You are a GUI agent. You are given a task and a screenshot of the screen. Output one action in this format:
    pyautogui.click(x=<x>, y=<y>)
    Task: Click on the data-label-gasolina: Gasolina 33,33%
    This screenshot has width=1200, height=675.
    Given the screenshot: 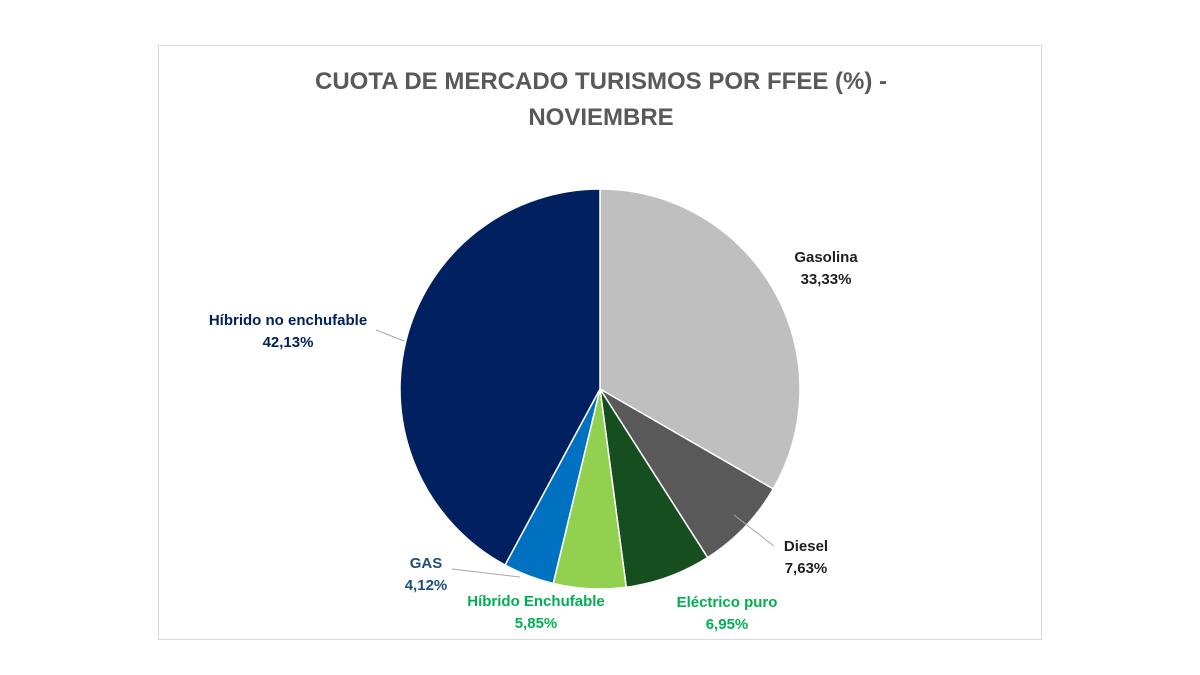 What is the action you would take?
    pyautogui.click(x=826, y=268)
    